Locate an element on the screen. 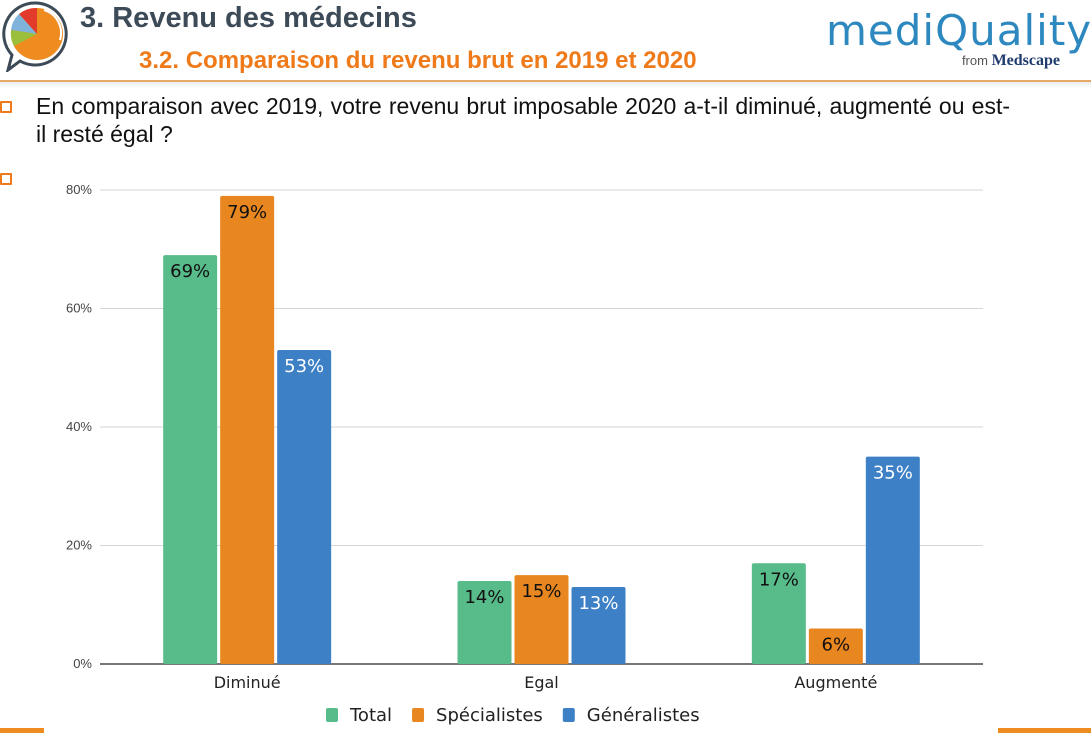 The width and height of the screenshot is (1091, 733). data-label: 14% is located at coordinates (484, 597).